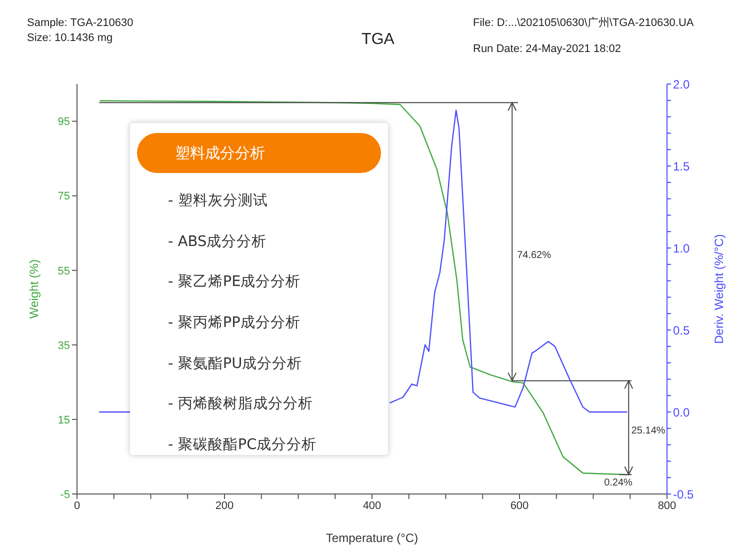 The width and height of the screenshot is (745, 557). I want to click on y-tick-label: 55, so click(64, 271).